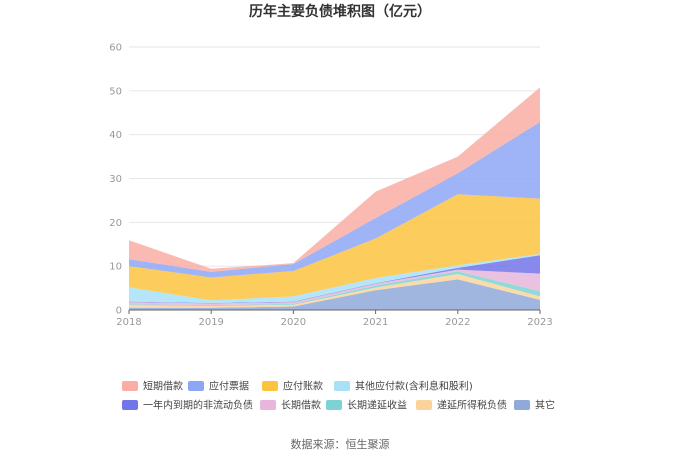  I want to click on legend-item: 一年内到期的非流动负债, so click(187, 405).